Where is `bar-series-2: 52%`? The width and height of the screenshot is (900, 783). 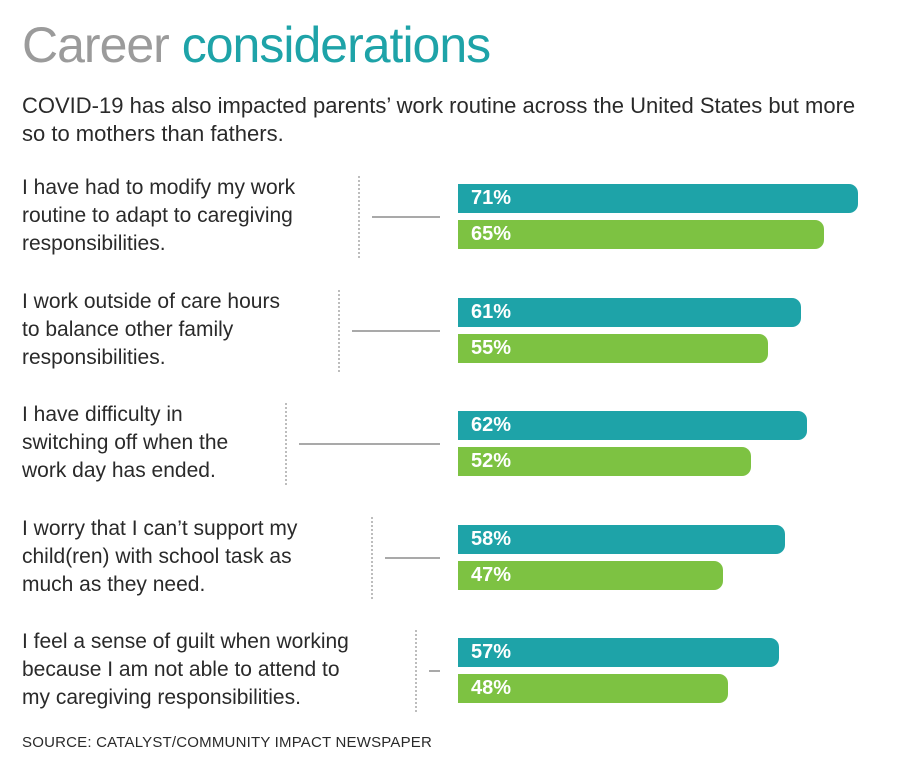 bar-series-2: 52% is located at coordinates (604, 461).